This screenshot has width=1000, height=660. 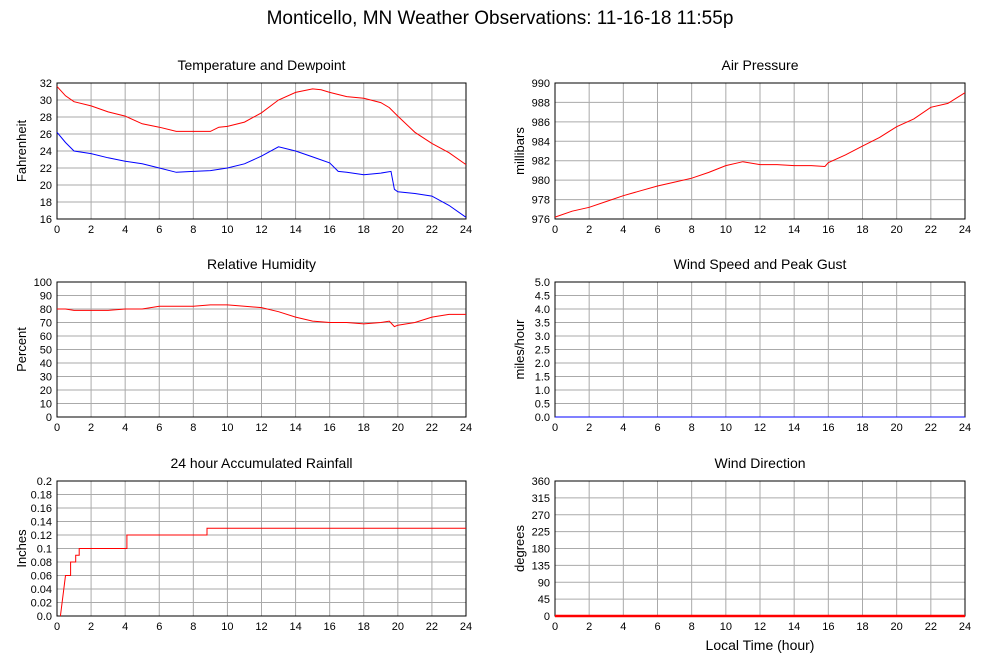 What do you see at coordinates (541, 482) in the screenshot?
I see `y-tick-label: 360` at bounding box center [541, 482].